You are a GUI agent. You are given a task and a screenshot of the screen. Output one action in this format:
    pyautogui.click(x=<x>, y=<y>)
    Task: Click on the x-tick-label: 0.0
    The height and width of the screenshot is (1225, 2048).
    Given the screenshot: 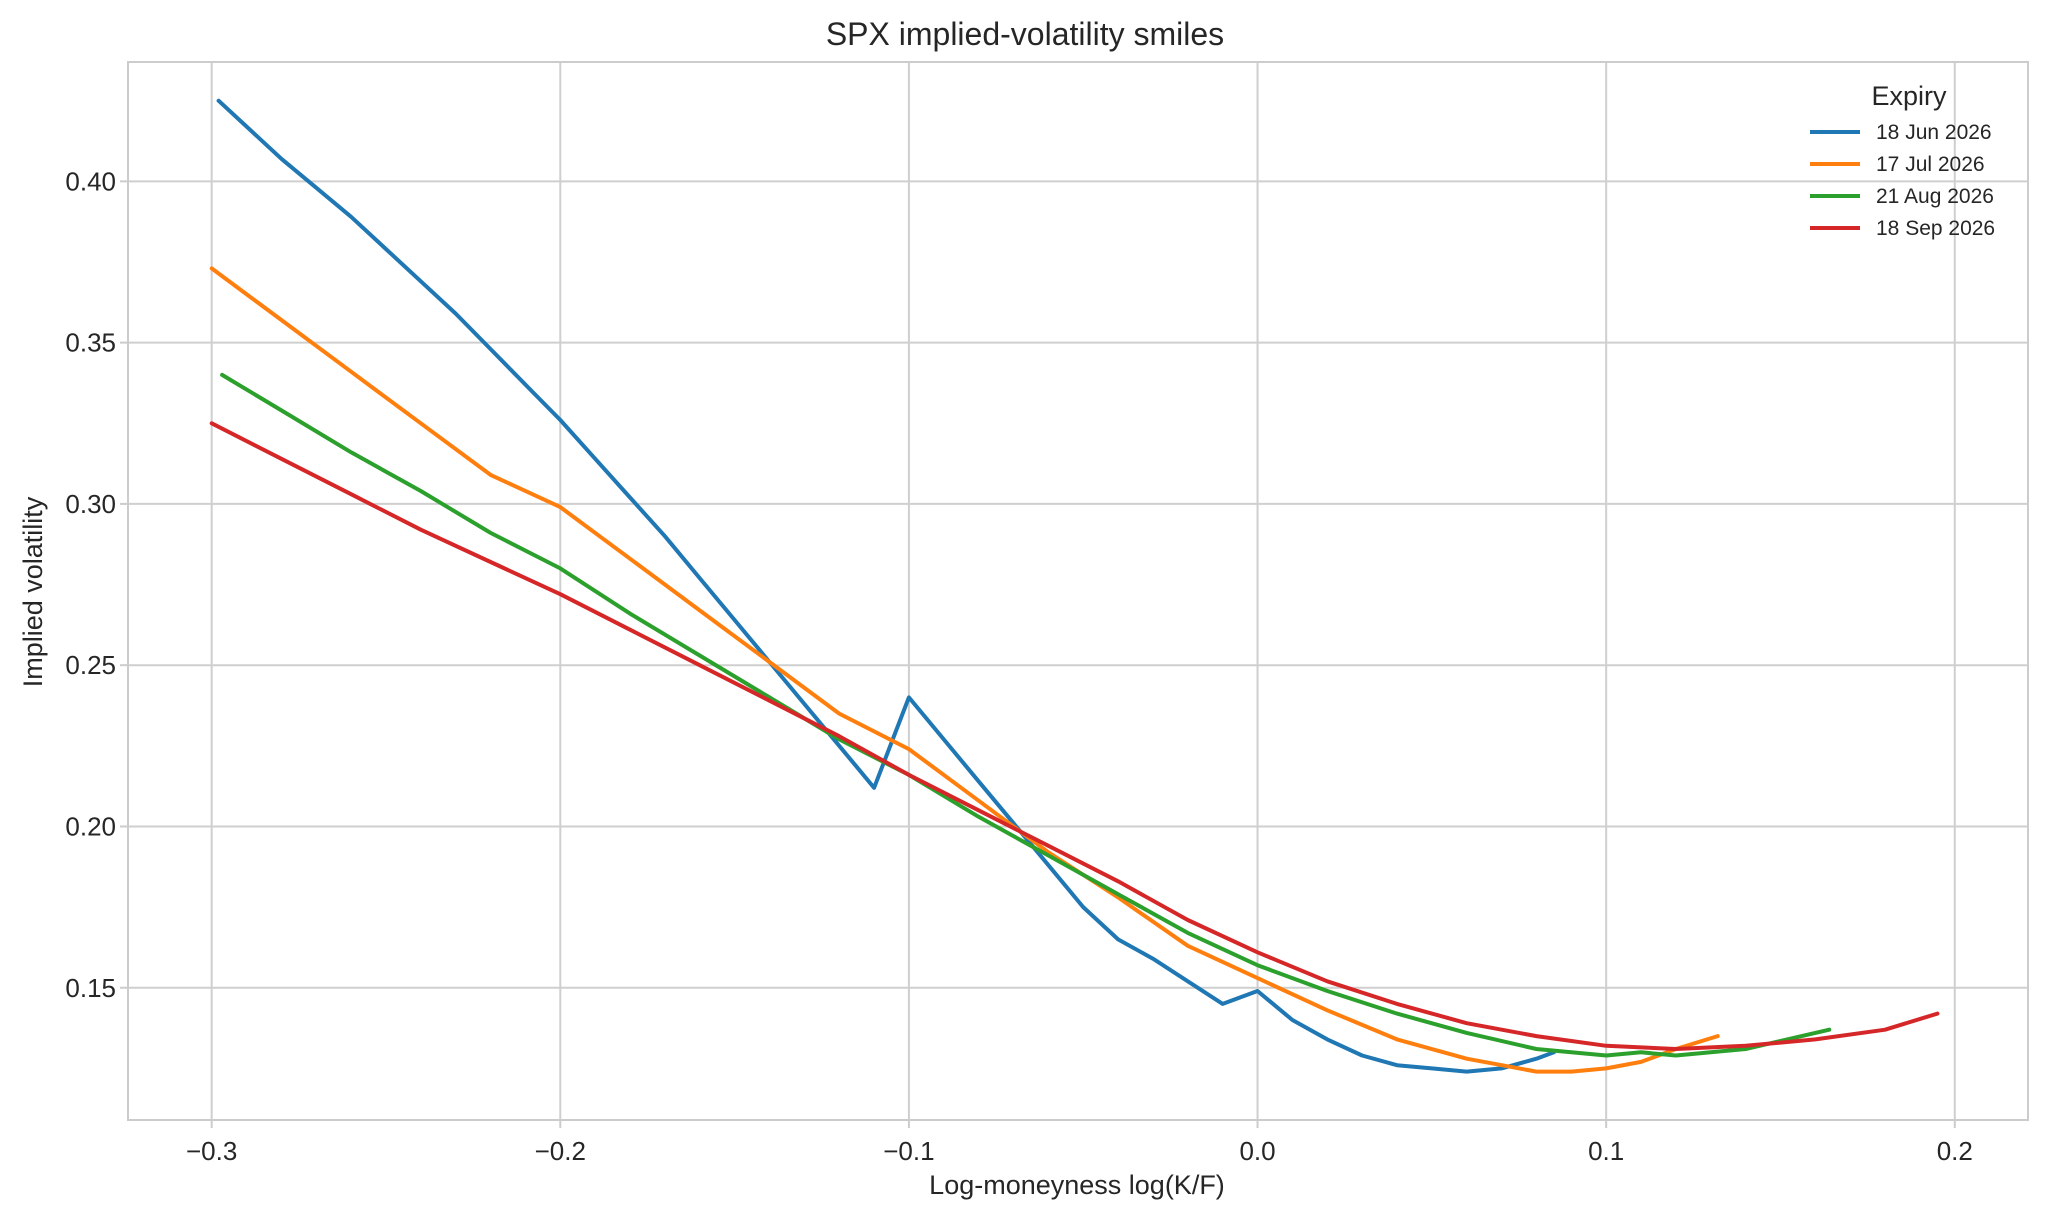 What is the action you would take?
    pyautogui.click(x=1257, y=1151)
    